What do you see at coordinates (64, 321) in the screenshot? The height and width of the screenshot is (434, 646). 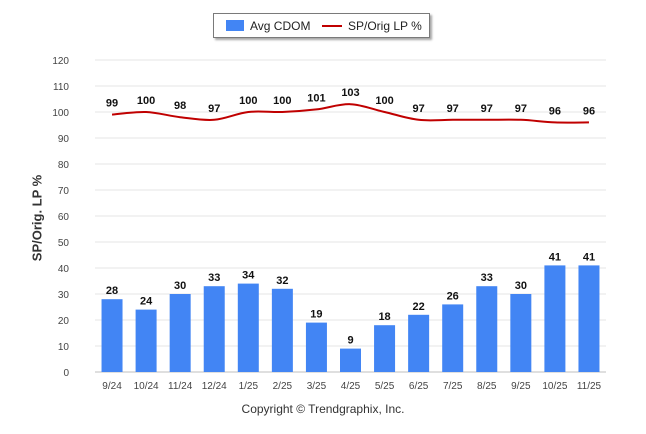 I see `y-tick-label: 20` at bounding box center [64, 321].